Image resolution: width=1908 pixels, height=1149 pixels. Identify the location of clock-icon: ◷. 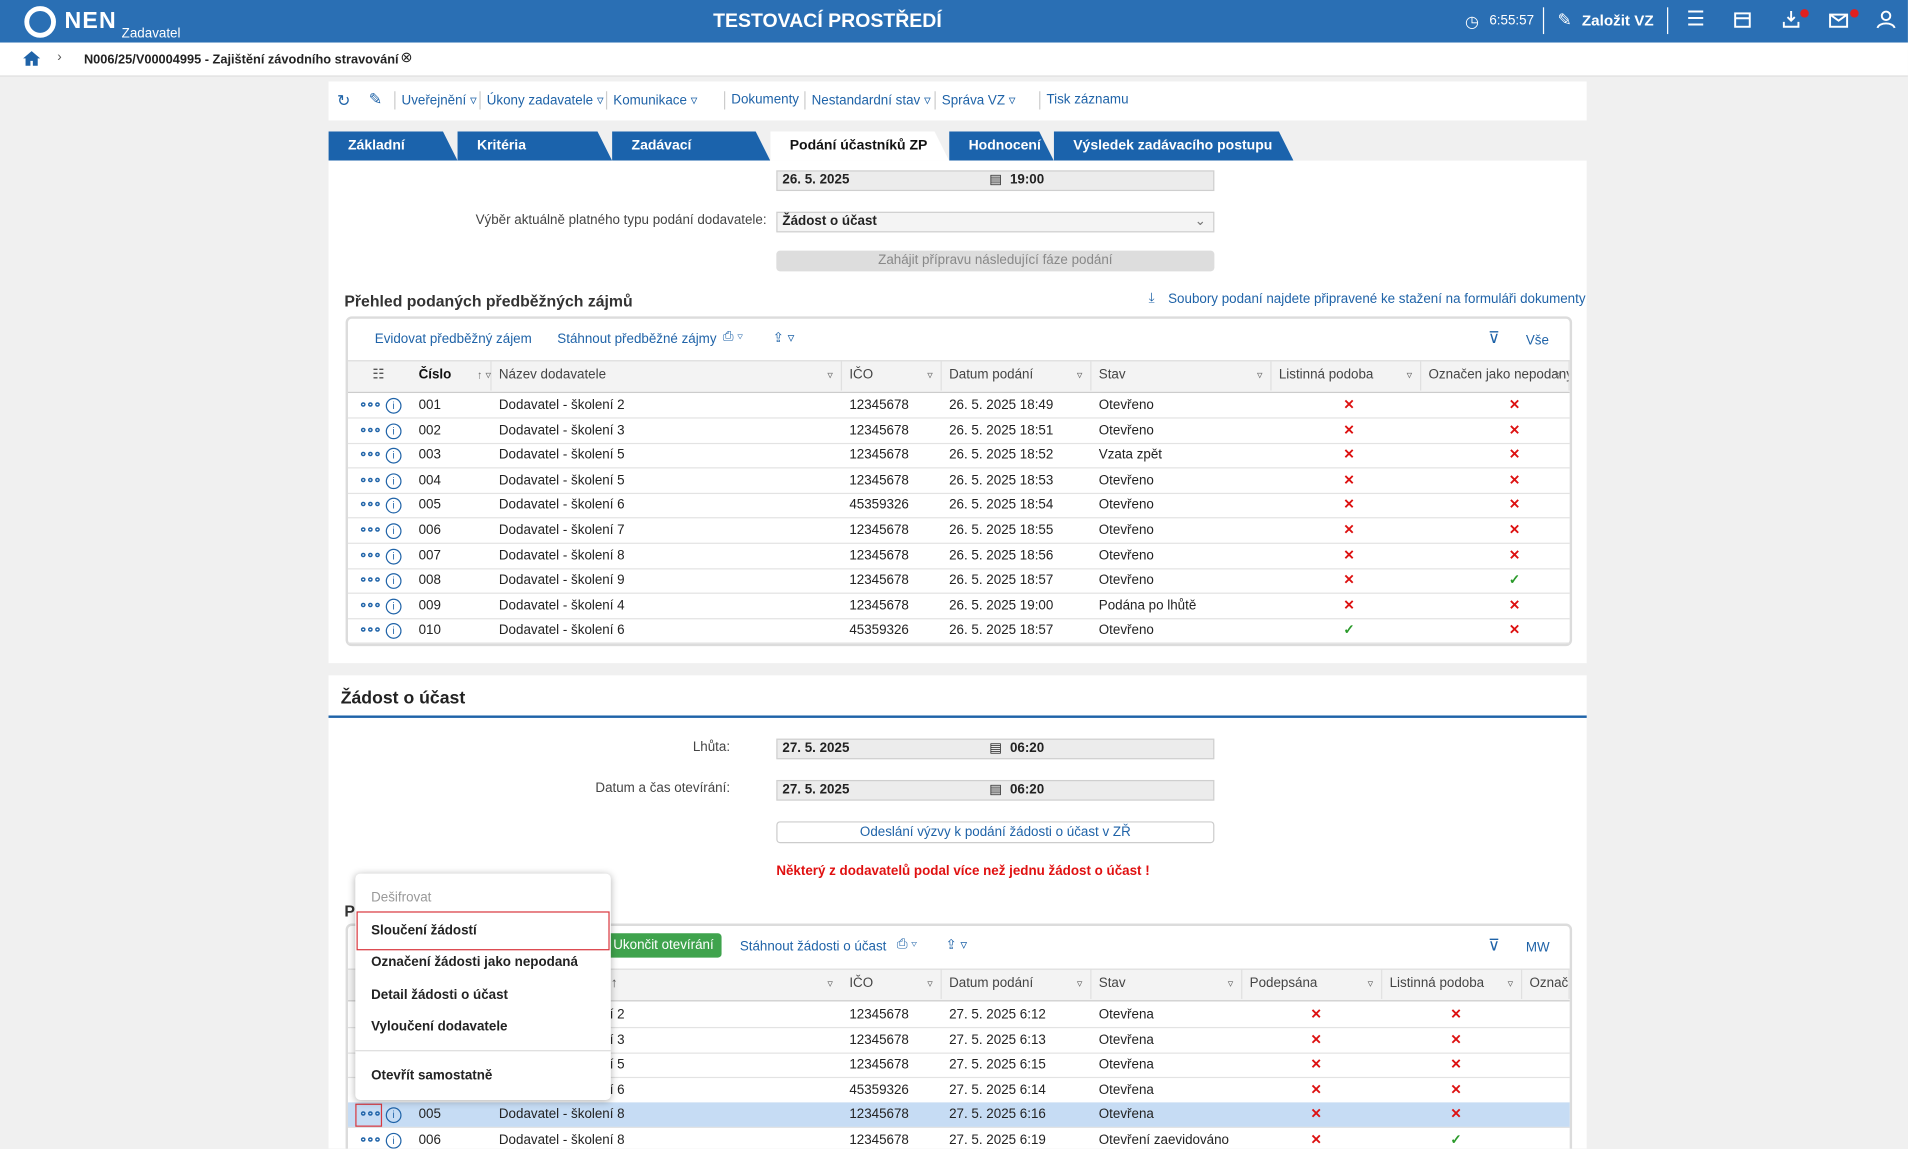
(1472, 21).